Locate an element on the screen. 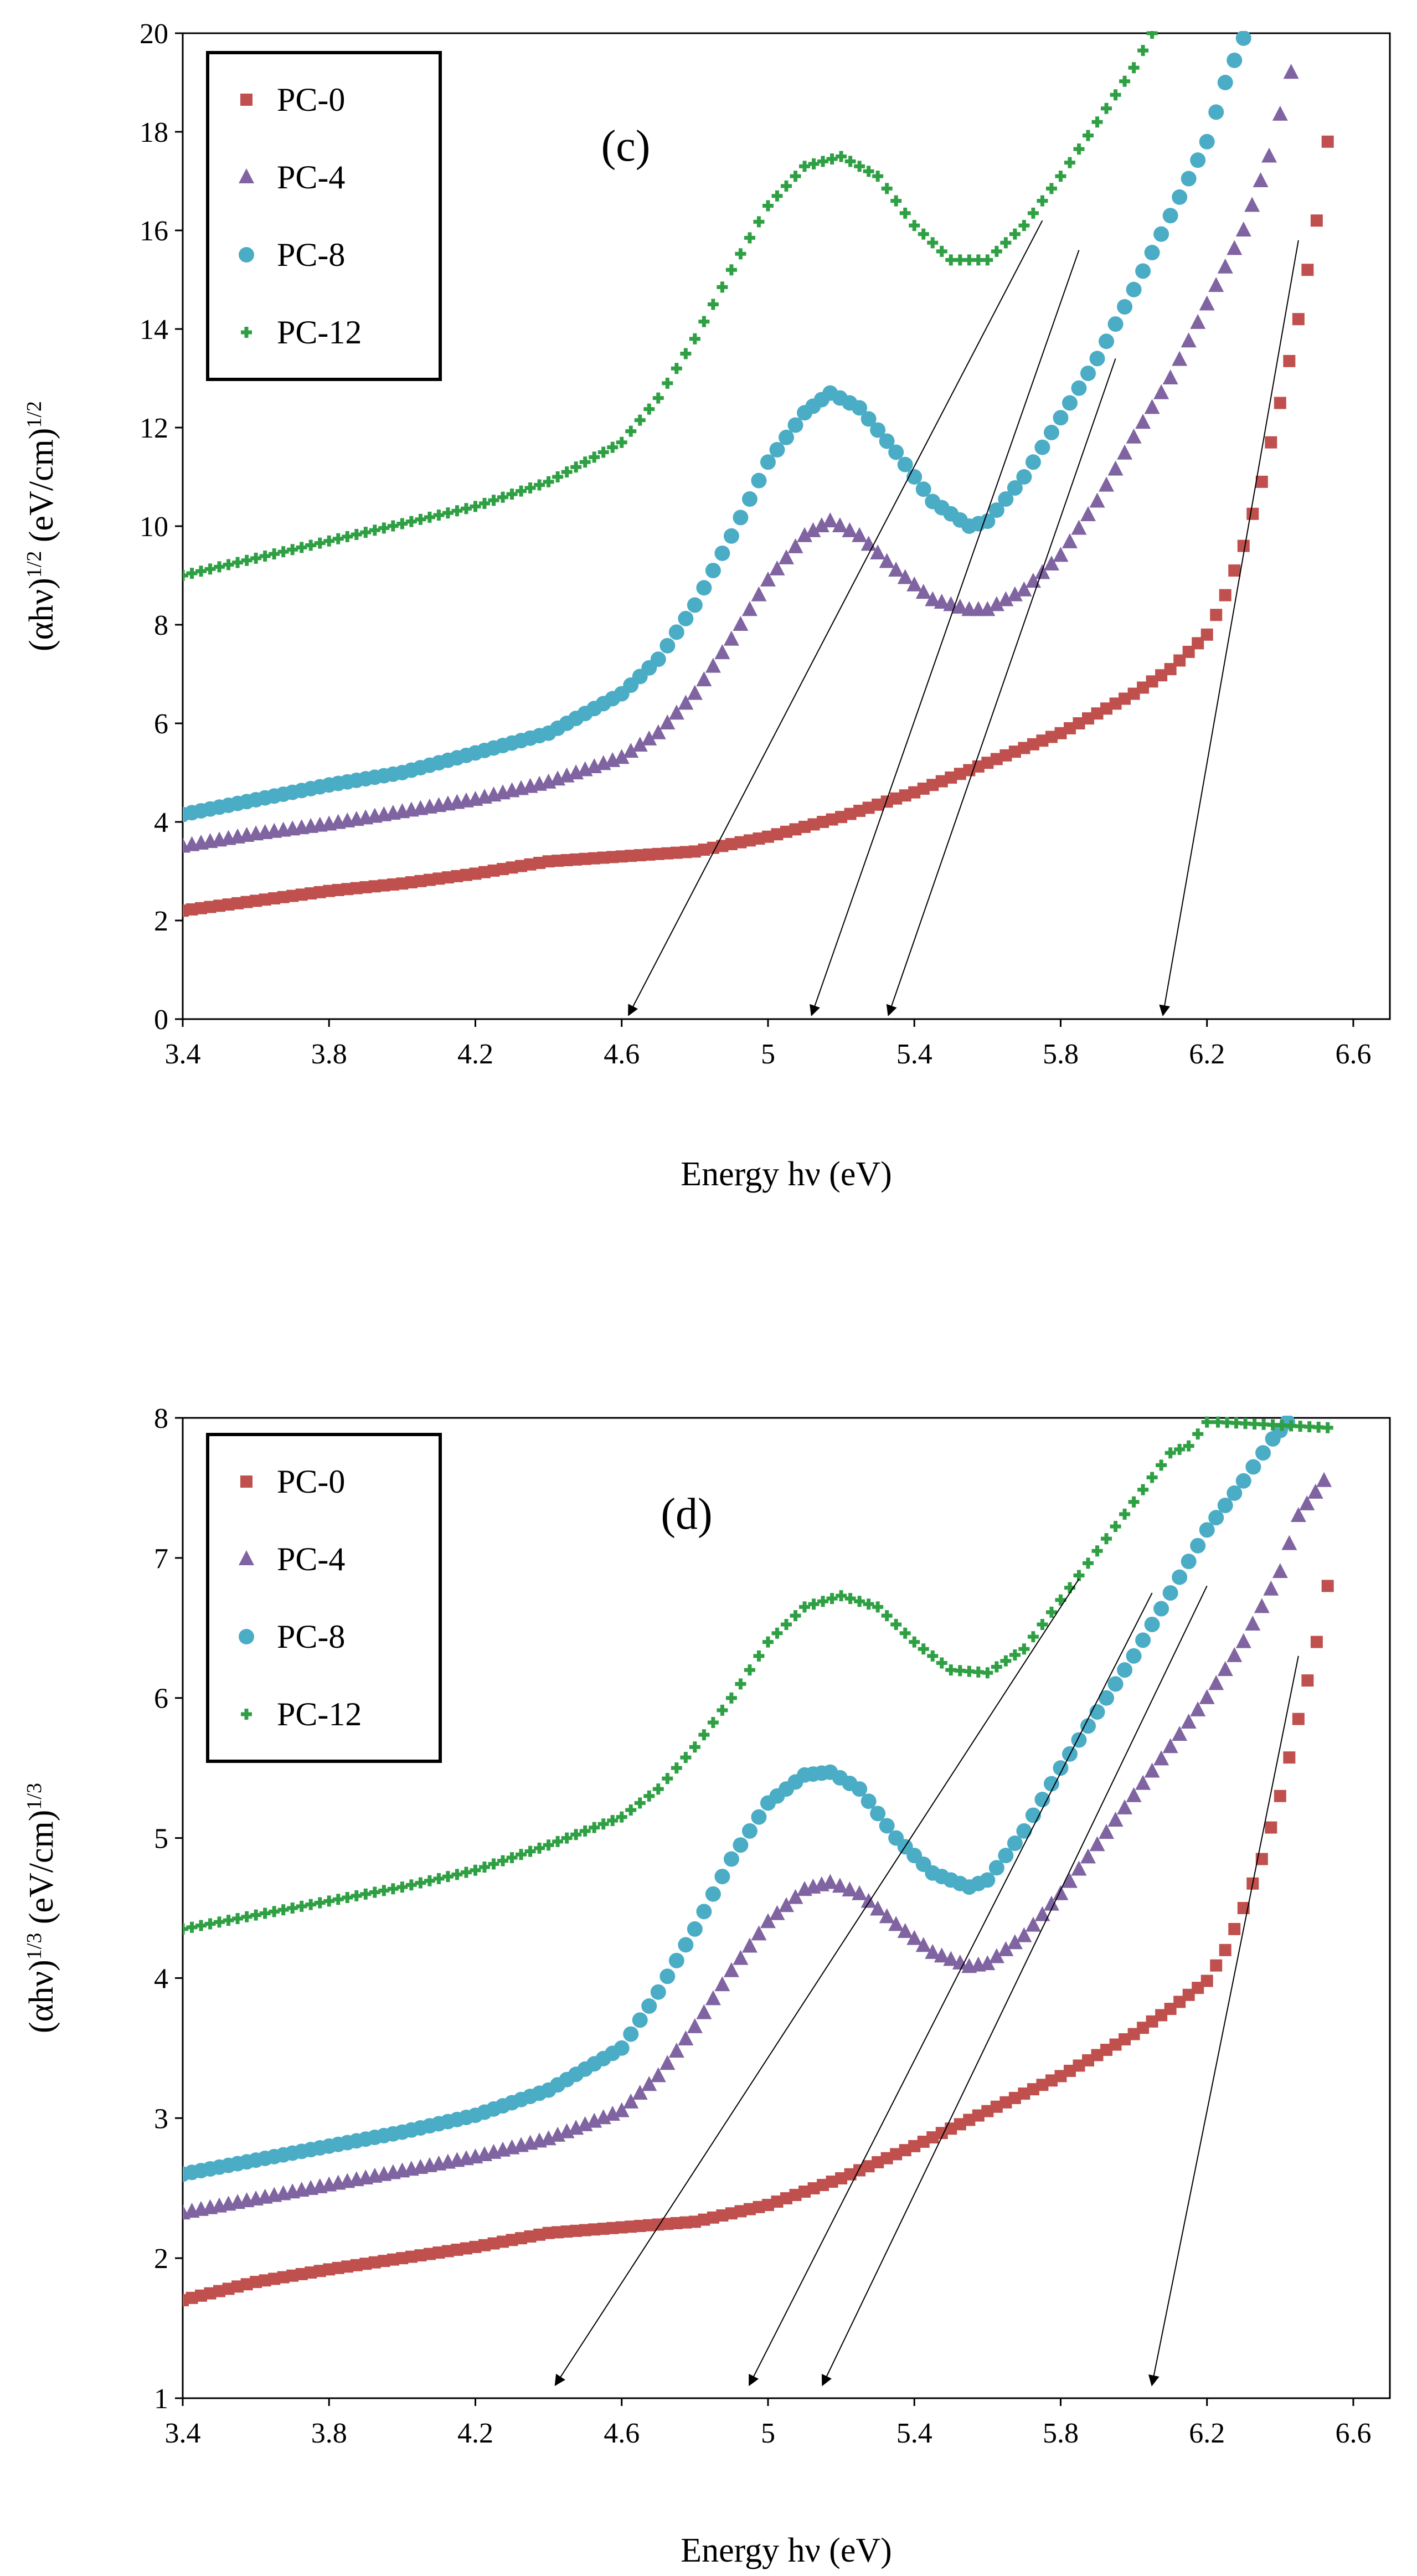 The width and height of the screenshot is (1417, 2576). legend: PC-0 PC-4 PC-8 PC-12 is located at coordinates (324, 216).